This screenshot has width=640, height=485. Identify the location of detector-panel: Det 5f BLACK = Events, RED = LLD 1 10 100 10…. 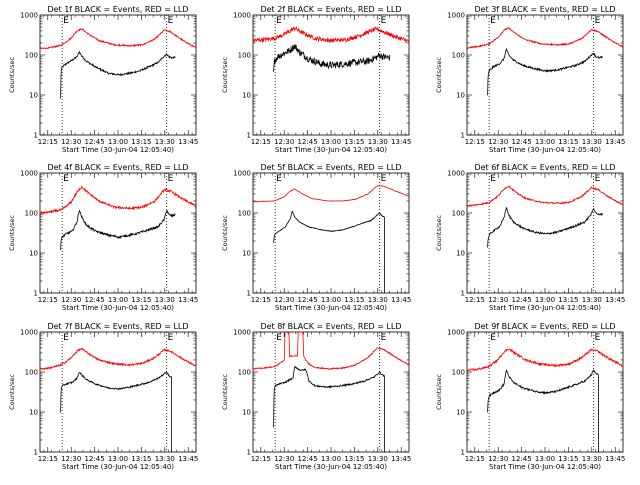
(316, 237).